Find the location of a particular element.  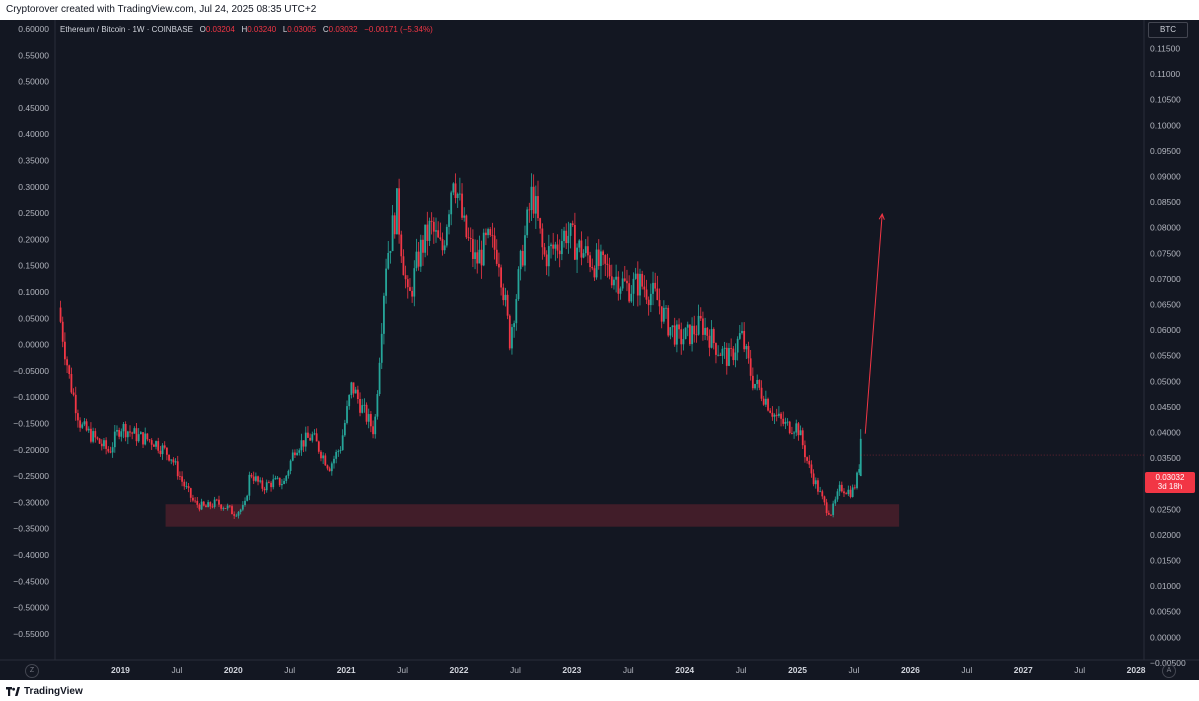

right-axis-tick-label: 0.11500 is located at coordinates (1165, 49).